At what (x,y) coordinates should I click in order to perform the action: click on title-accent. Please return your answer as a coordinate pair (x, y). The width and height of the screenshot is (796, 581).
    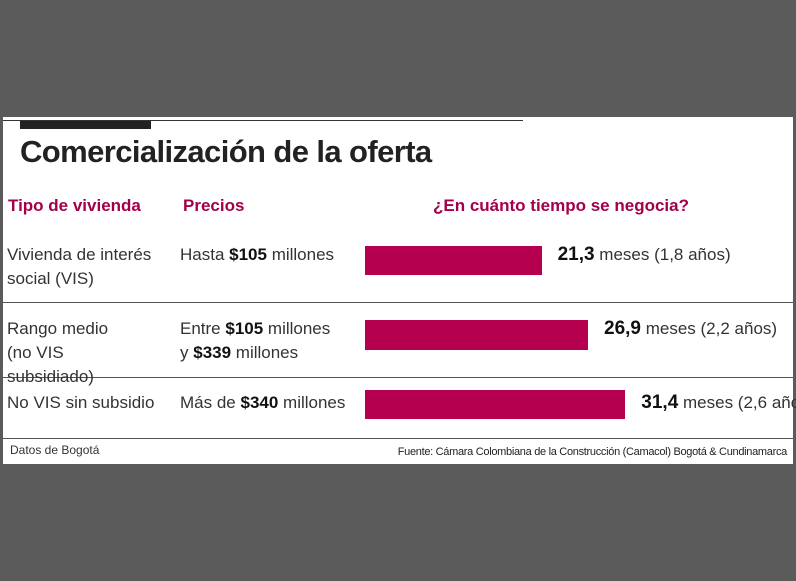
    Looking at the image, I should click on (85, 125).